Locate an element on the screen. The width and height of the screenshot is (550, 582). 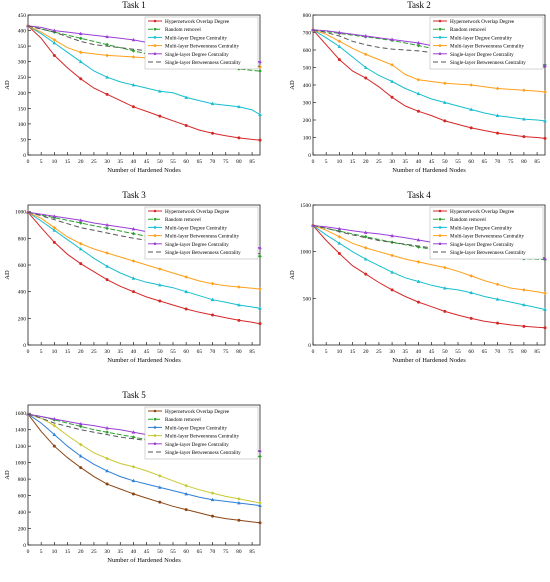
y-tick-label: 800 is located at coordinates (307, 16).